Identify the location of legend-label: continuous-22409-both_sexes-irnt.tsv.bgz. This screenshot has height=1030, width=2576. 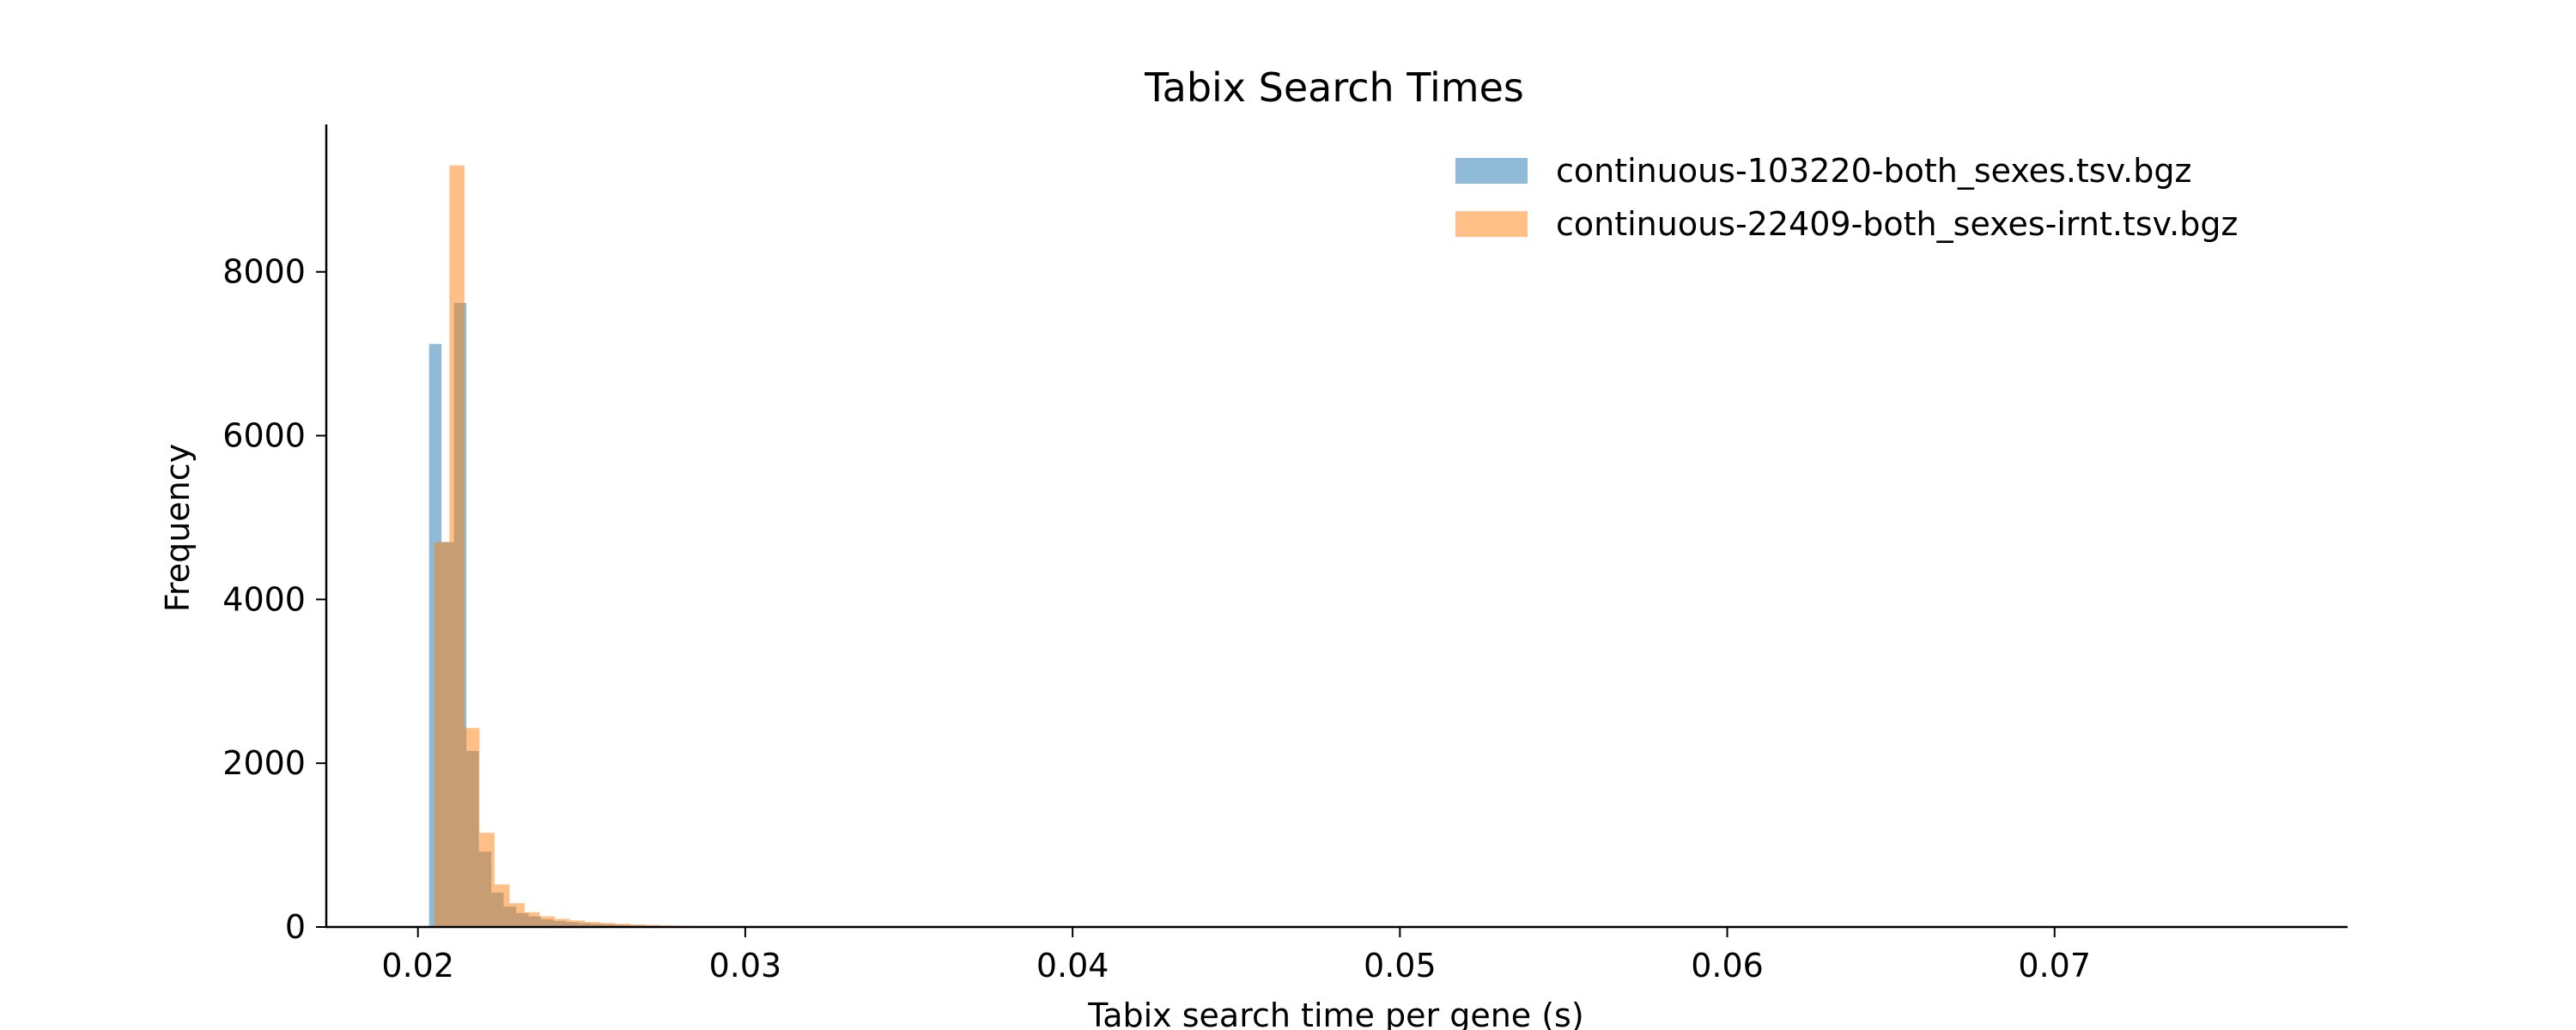
(1897, 224).